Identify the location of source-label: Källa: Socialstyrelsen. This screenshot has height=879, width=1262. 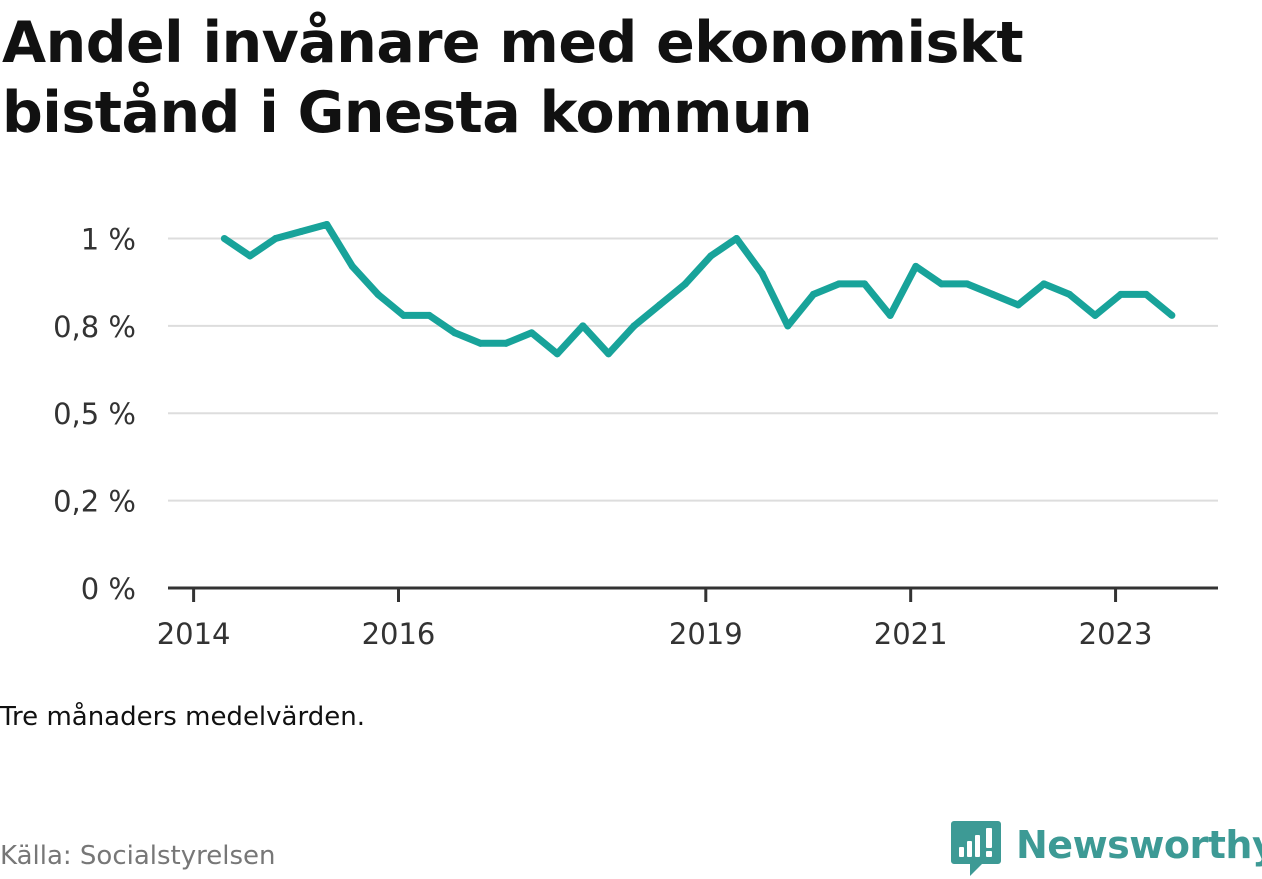
(138, 856).